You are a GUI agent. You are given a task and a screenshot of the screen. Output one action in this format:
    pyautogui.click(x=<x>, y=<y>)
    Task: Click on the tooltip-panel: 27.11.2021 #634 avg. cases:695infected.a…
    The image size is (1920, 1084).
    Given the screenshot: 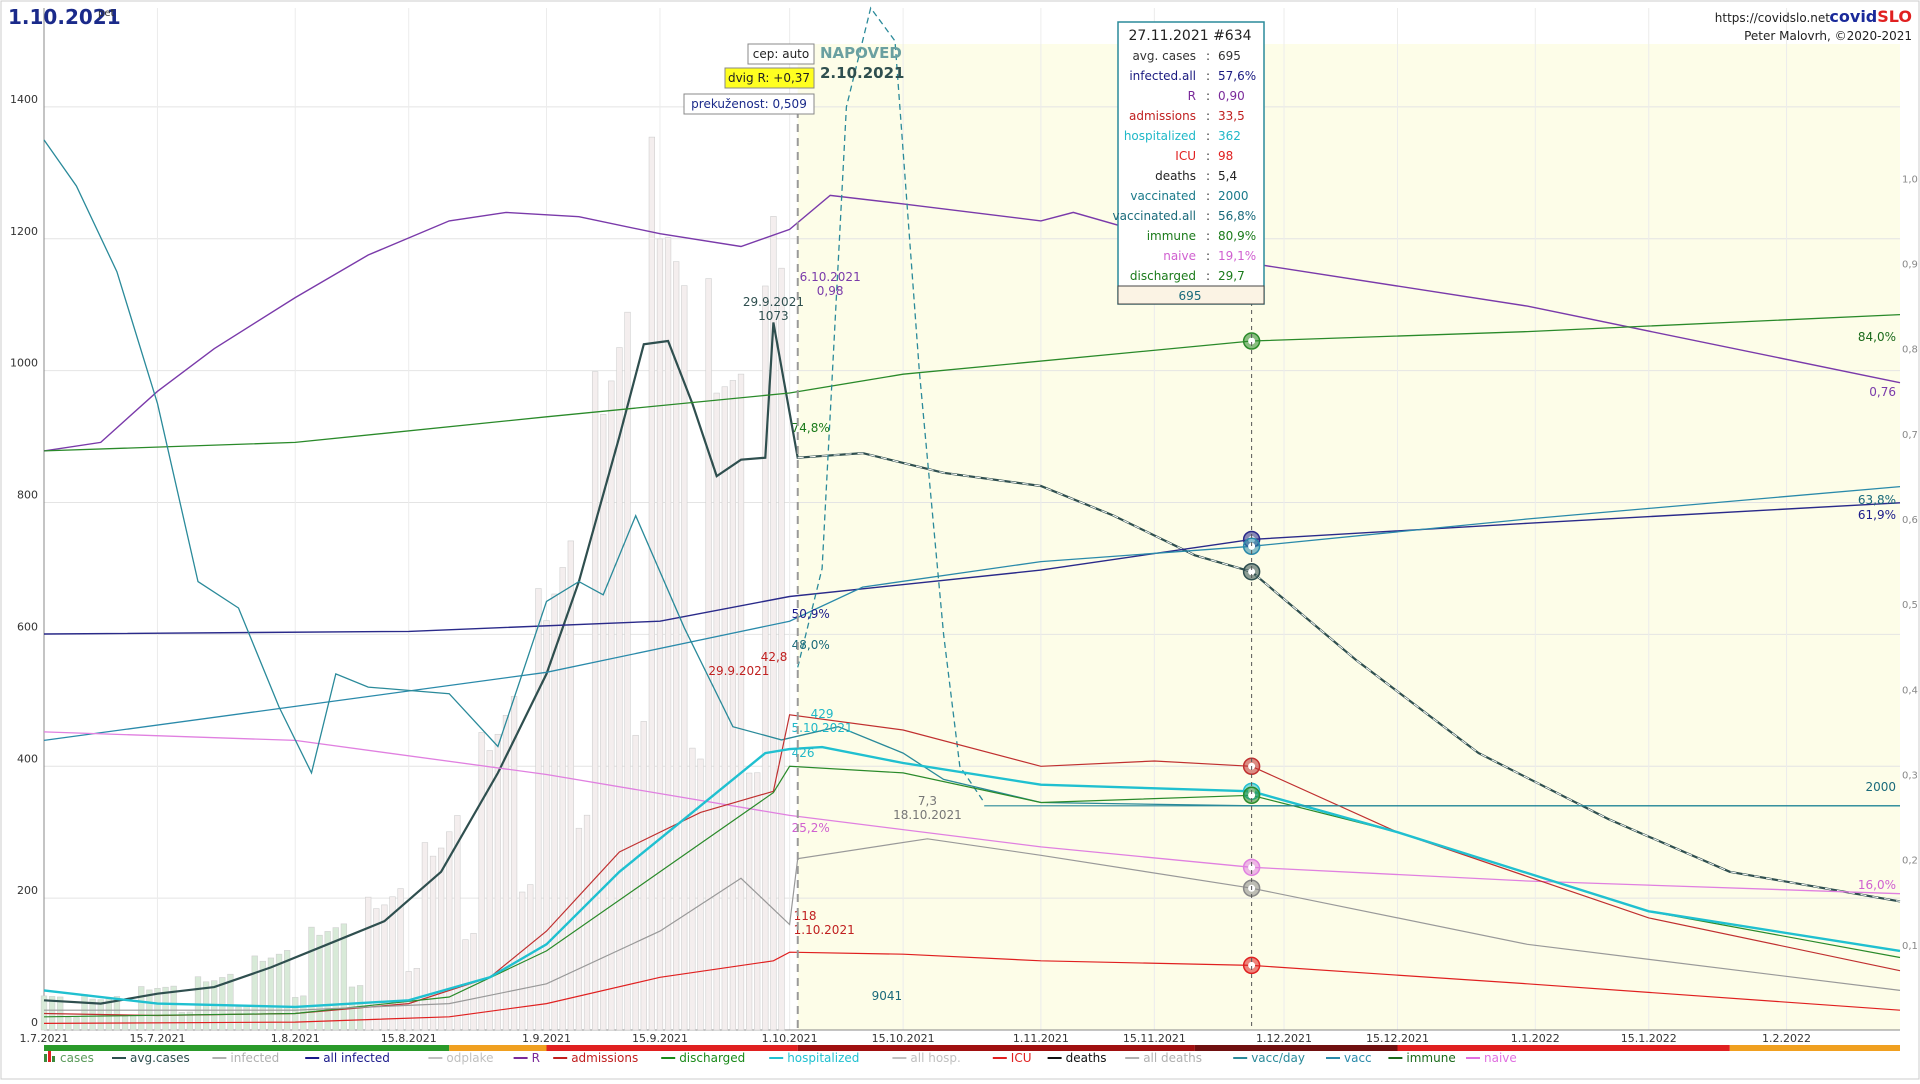 What is the action you would take?
    pyautogui.click(x=1189, y=163)
    